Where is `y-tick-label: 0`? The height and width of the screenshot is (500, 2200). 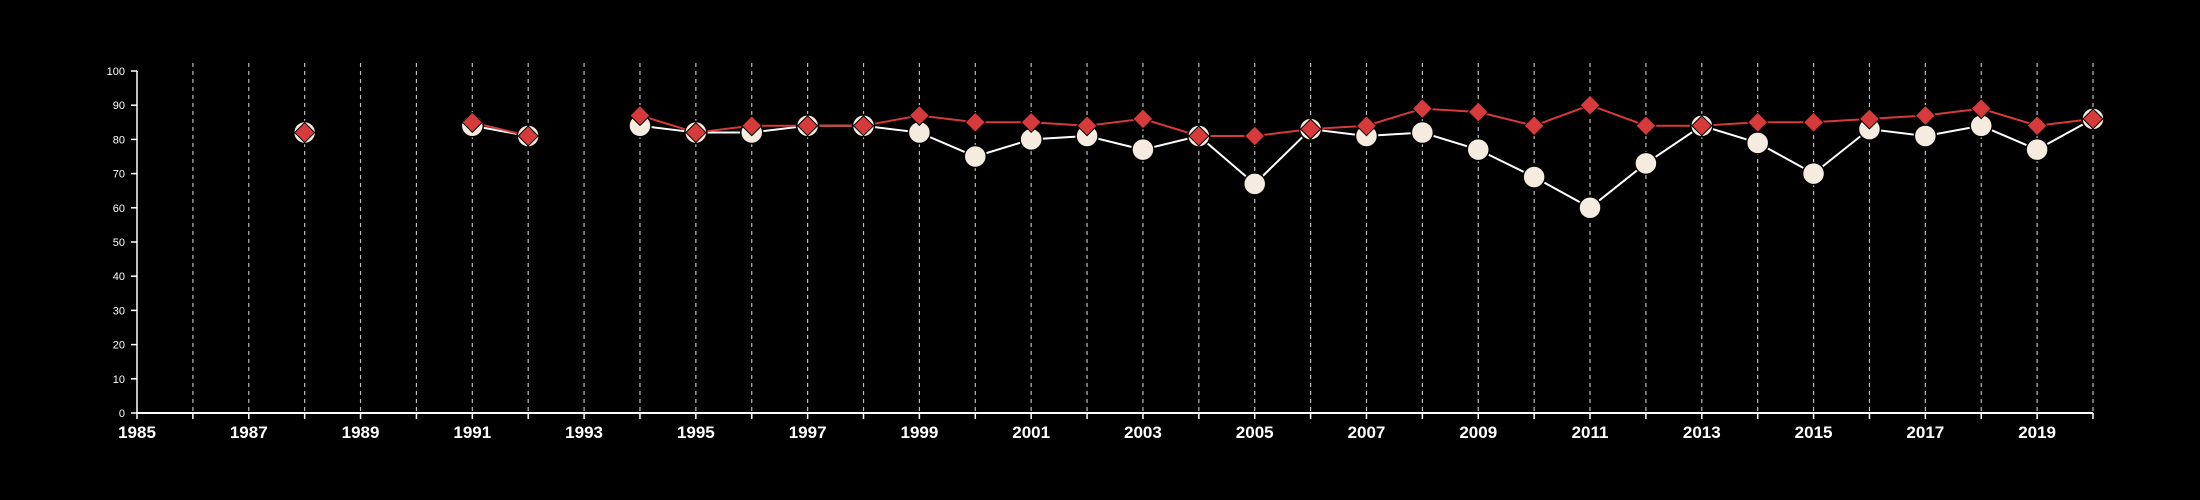 y-tick-label: 0 is located at coordinates (122, 414).